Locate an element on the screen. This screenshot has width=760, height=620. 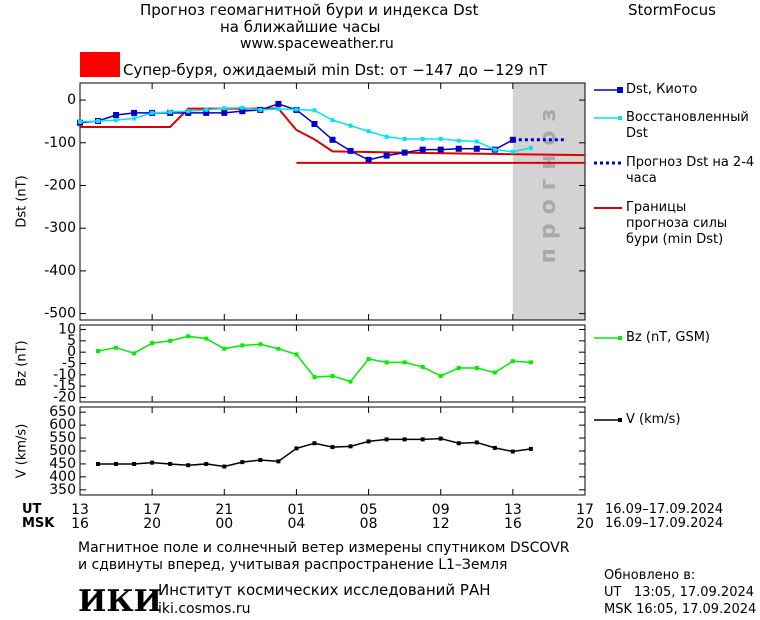
y-axis-label: V (km/s) is located at coordinates (22, 451).